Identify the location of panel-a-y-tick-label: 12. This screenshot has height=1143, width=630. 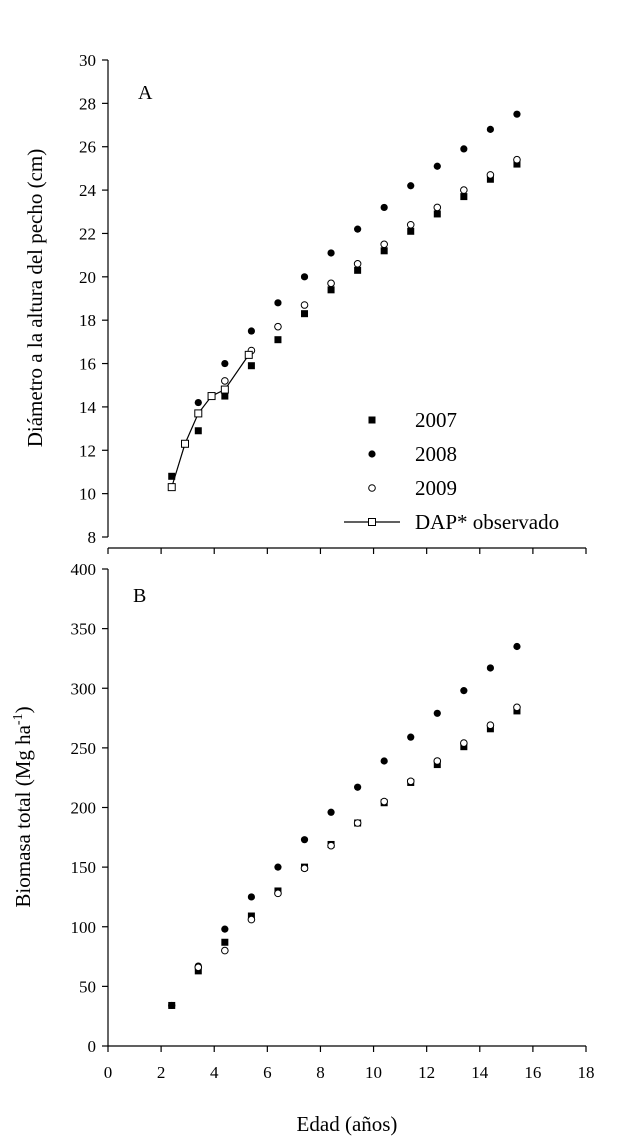
(87, 450).